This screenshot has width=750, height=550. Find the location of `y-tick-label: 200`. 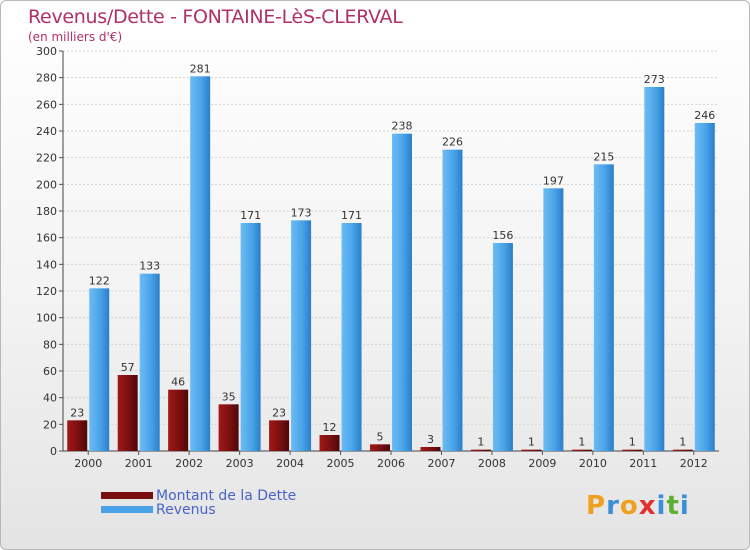

y-tick-label: 200 is located at coordinates (46, 184).